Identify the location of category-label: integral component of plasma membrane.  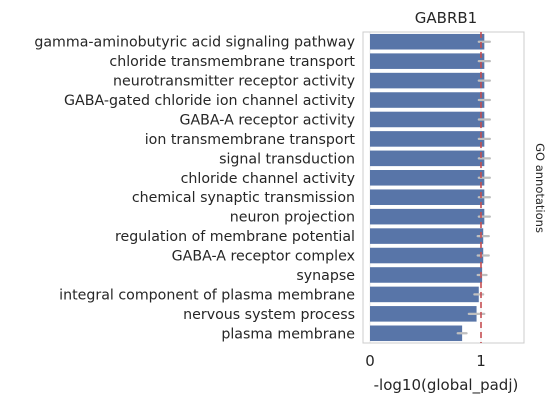
(207, 295).